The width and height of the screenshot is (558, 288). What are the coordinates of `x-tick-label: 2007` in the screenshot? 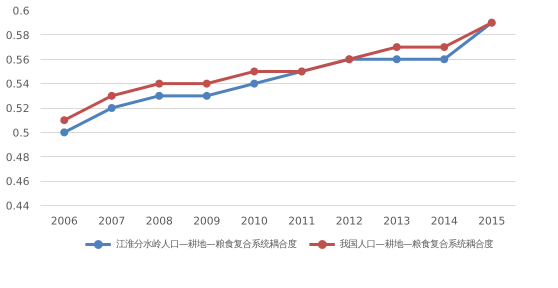 It's located at (112, 221).